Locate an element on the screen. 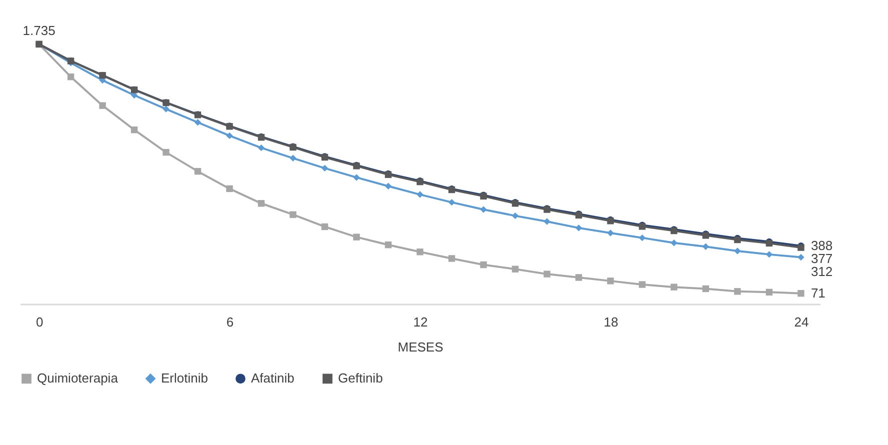  x-tick-label: 6 is located at coordinates (230, 322).